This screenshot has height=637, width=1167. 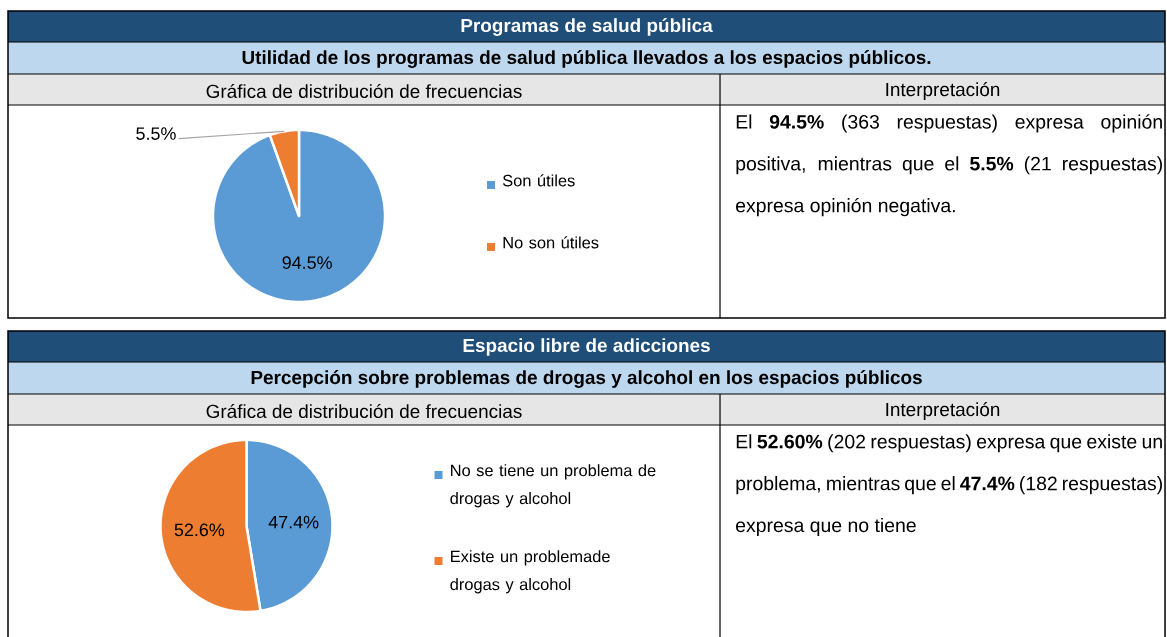 What do you see at coordinates (307, 262) in the screenshot?
I see `data-label: 94.5%` at bounding box center [307, 262].